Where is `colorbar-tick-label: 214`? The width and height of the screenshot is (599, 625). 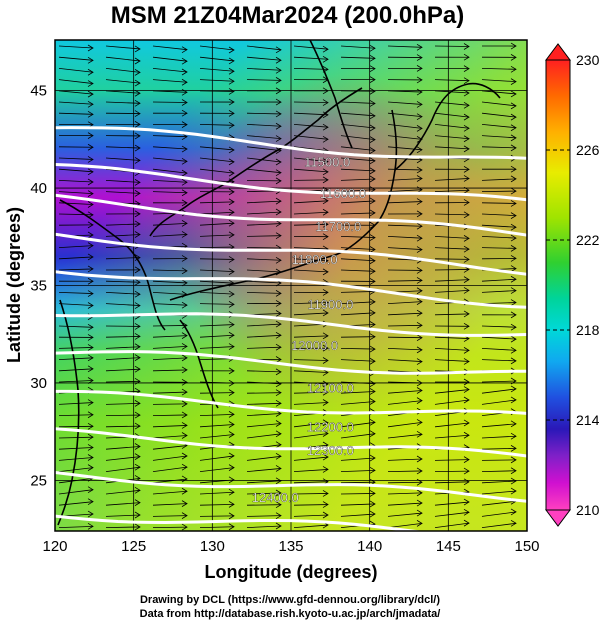 colorbar-tick-label: 214 is located at coordinates (587, 420).